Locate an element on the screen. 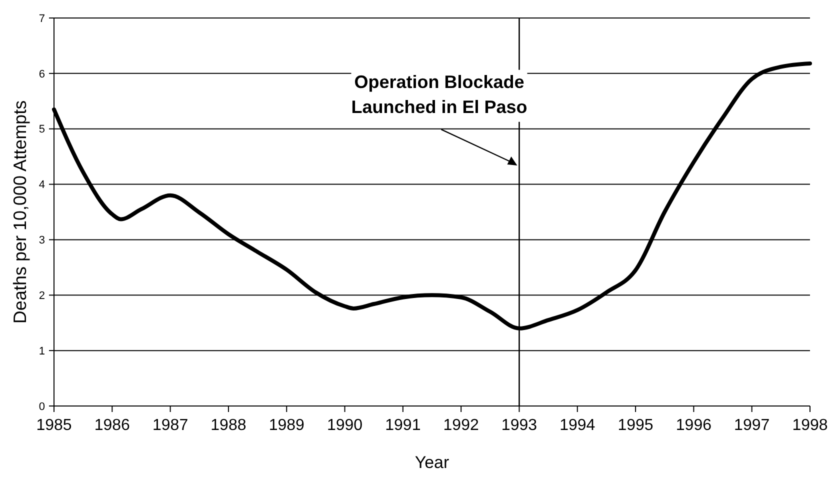 The width and height of the screenshot is (840, 480). y-tick-label: 0 is located at coordinates (41, 406).